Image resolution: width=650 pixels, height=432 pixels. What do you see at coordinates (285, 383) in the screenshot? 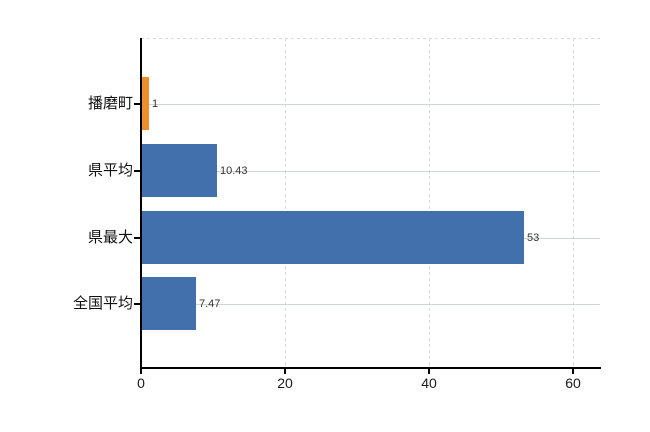
I see `x-tick-label: 20` at bounding box center [285, 383].